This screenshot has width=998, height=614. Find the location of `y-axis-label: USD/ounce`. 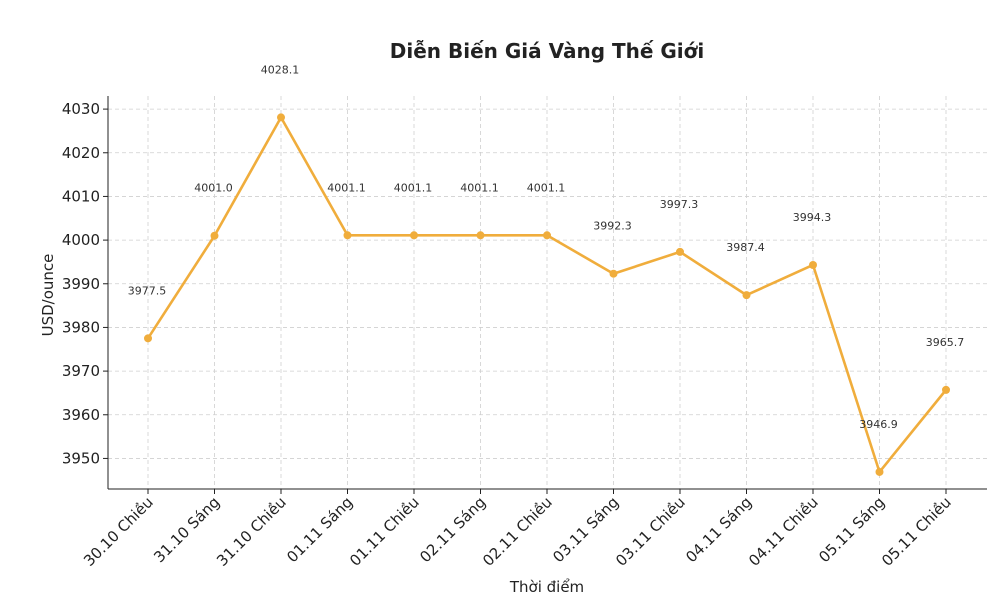

y-axis-label: USD/ounce is located at coordinates (48, 295).